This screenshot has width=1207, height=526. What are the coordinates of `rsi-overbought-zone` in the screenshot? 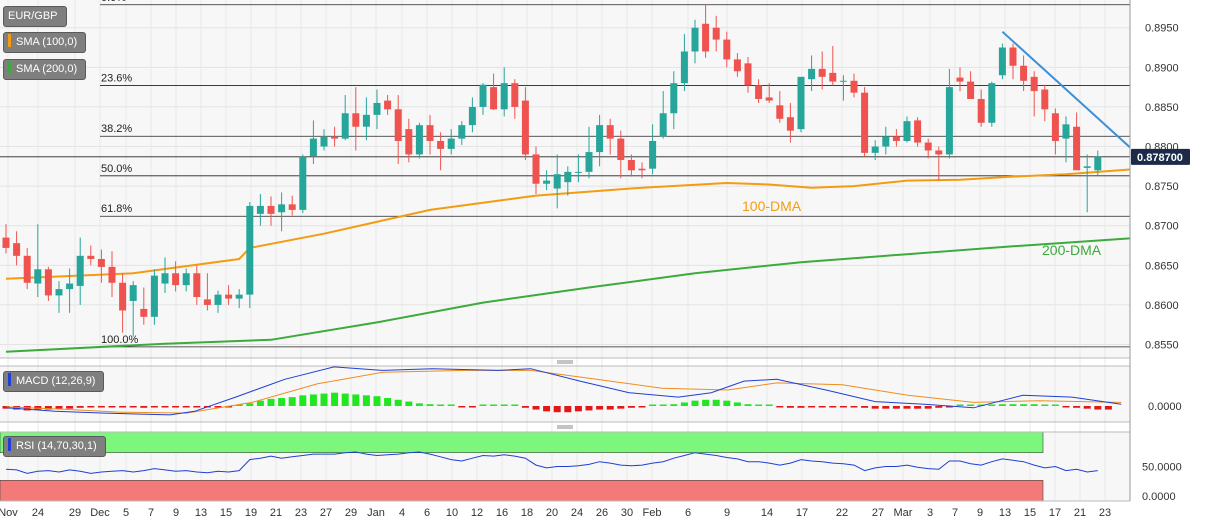 It's located at (522, 443).